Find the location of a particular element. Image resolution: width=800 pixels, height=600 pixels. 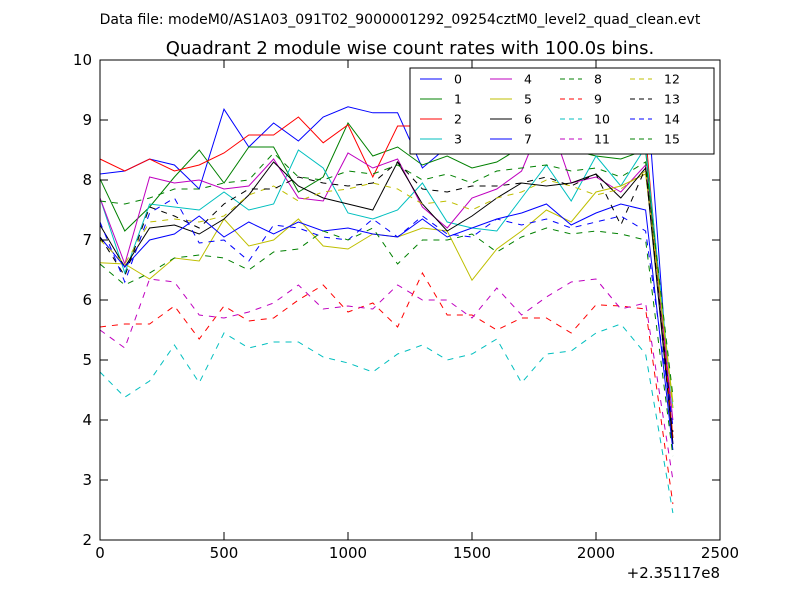

y-tick-label: 7 is located at coordinates (87, 240).